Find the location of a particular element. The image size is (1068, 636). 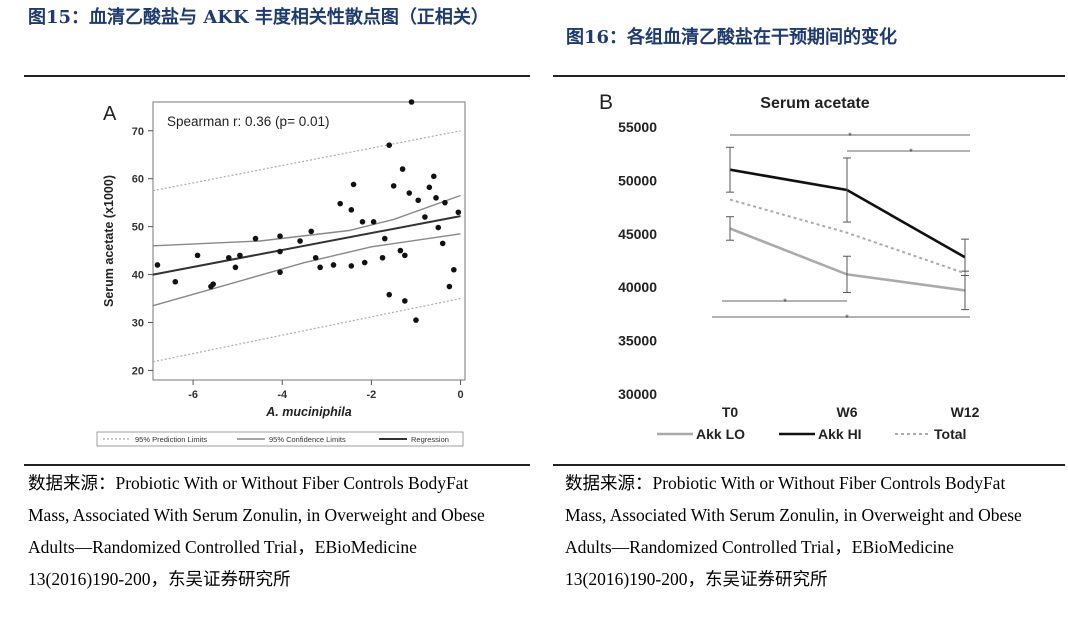

spearman-annotation: Spearman r: 0.36 (p= 0.01) is located at coordinates (248, 121).